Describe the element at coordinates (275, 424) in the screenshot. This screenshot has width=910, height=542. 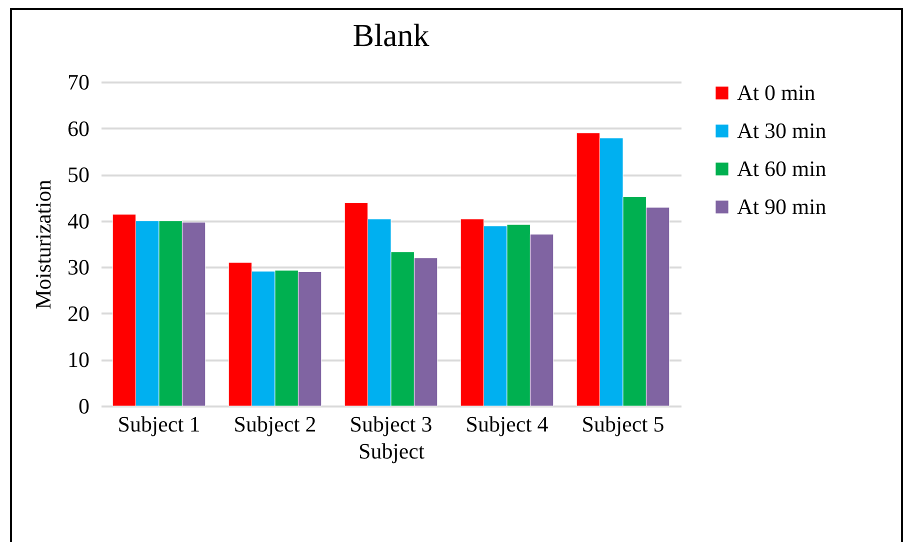
I see `x-tick-label: Subject 2` at that location.